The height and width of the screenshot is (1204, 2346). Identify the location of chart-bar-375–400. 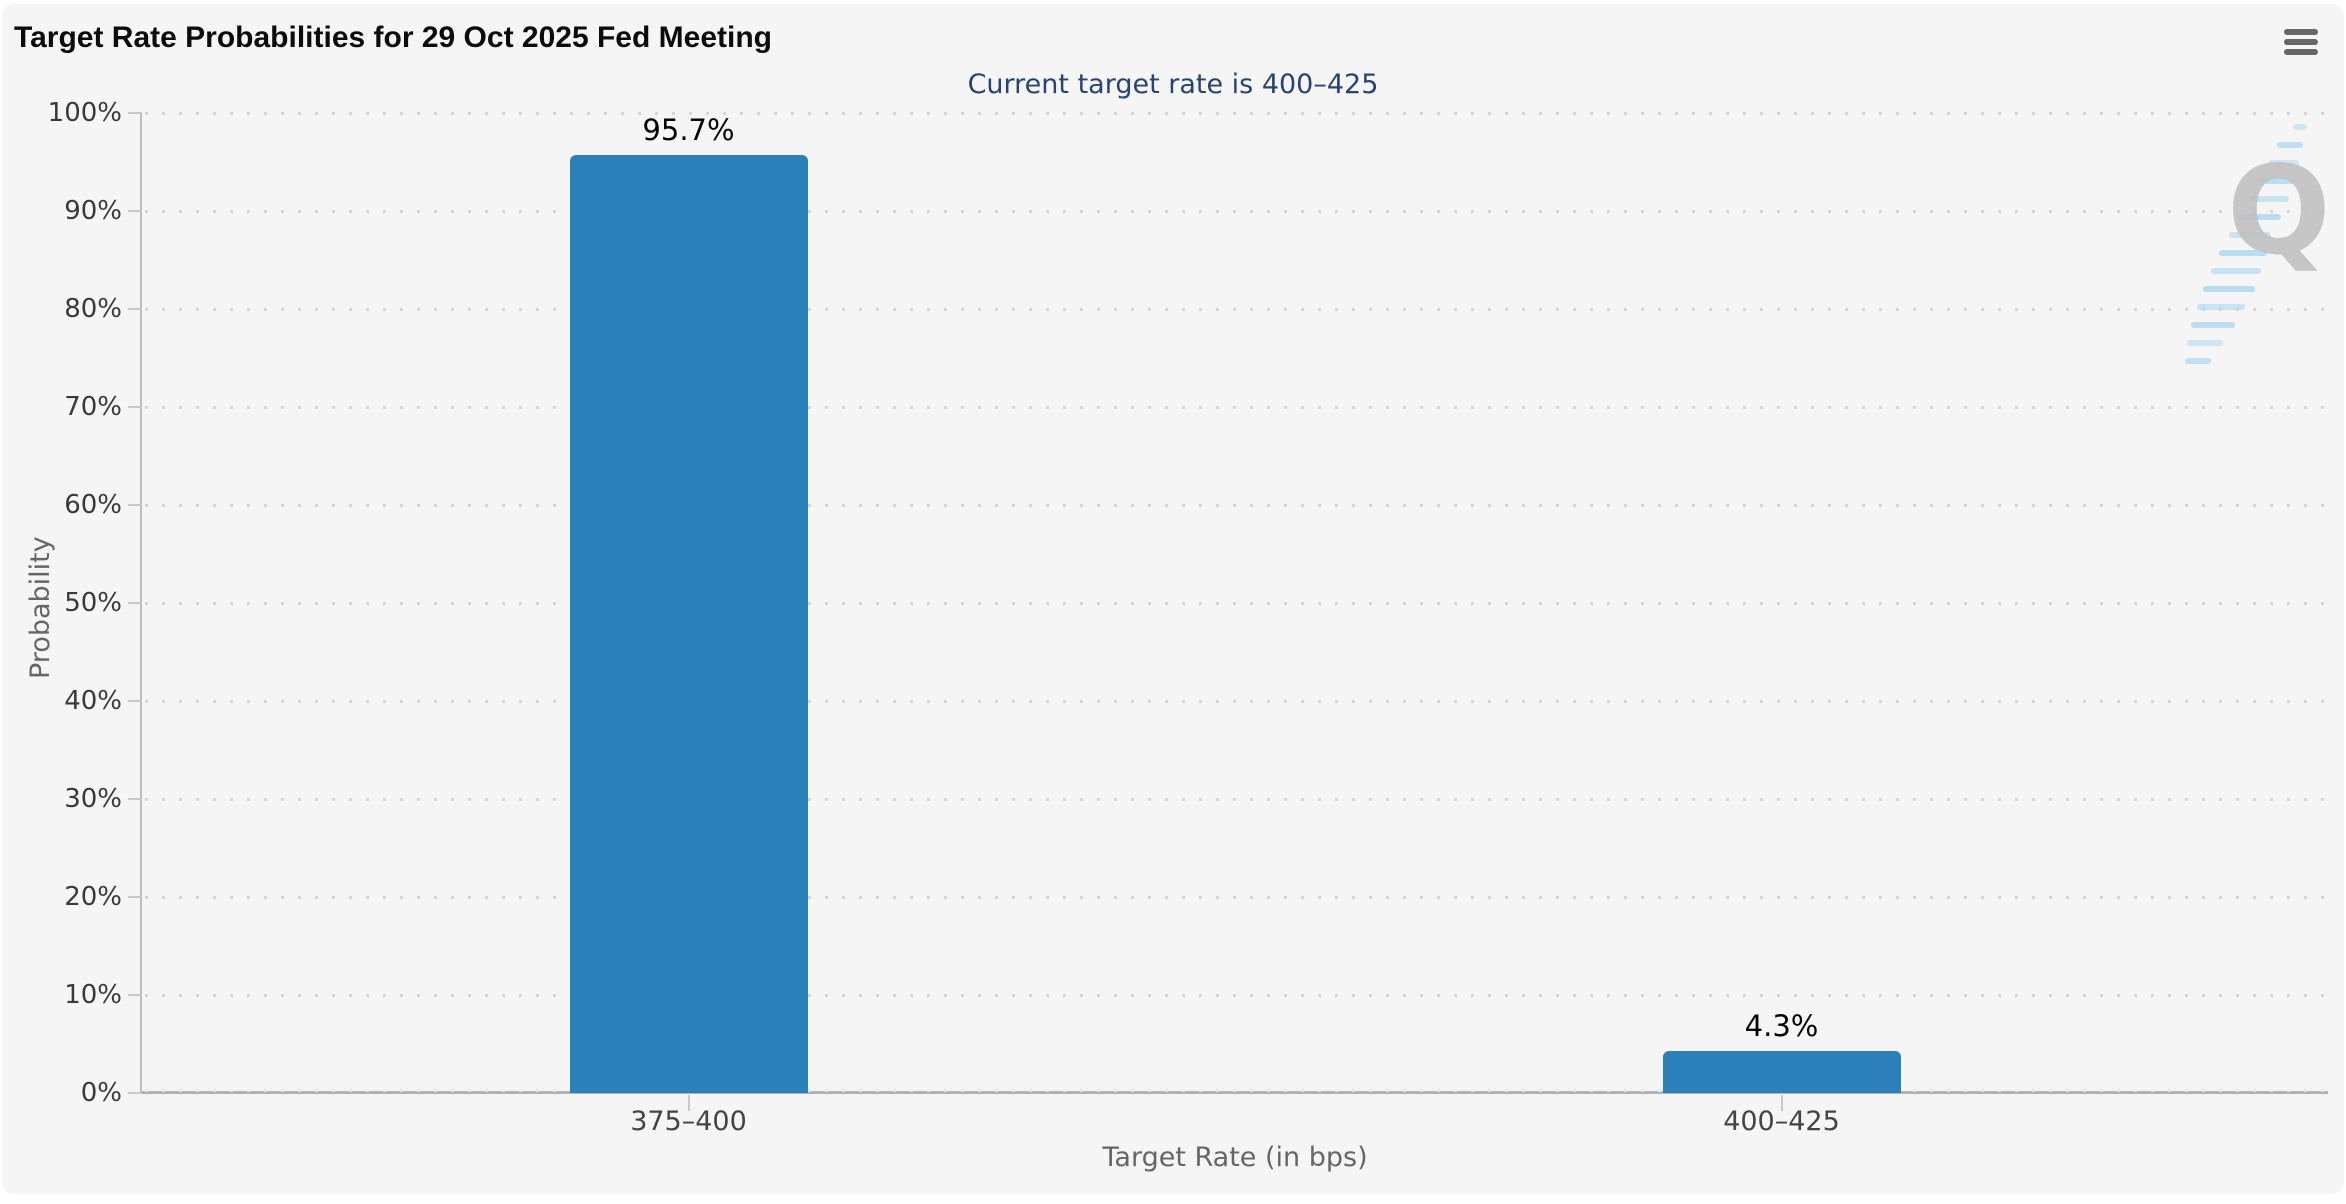
(688, 624).